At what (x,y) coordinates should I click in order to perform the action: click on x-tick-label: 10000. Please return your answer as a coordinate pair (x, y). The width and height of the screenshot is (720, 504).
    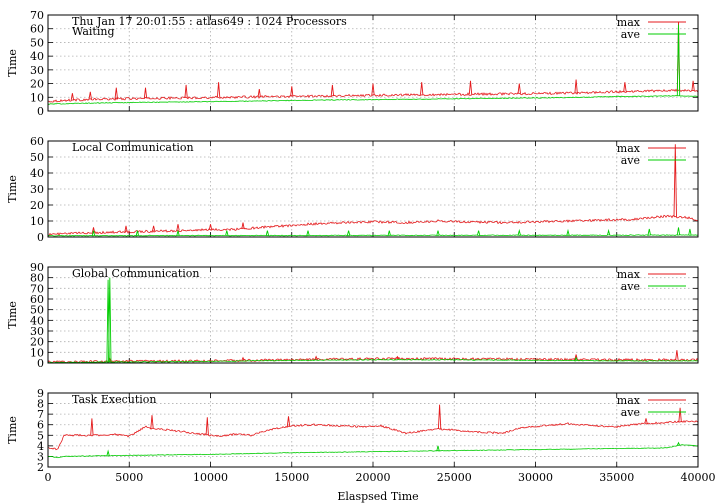
    Looking at the image, I should click on (210, 477).